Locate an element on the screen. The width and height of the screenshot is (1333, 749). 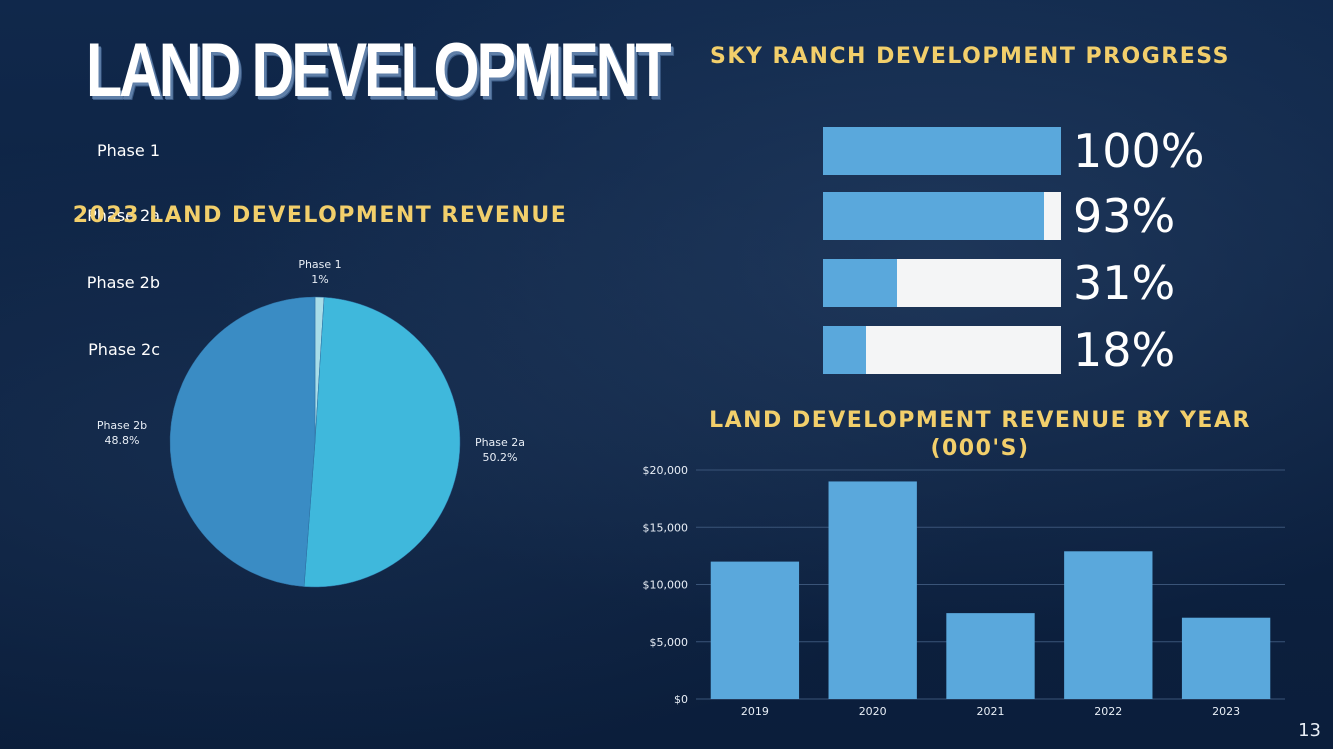
progress-label: Phase 2b is located at coordinates (123, 282).